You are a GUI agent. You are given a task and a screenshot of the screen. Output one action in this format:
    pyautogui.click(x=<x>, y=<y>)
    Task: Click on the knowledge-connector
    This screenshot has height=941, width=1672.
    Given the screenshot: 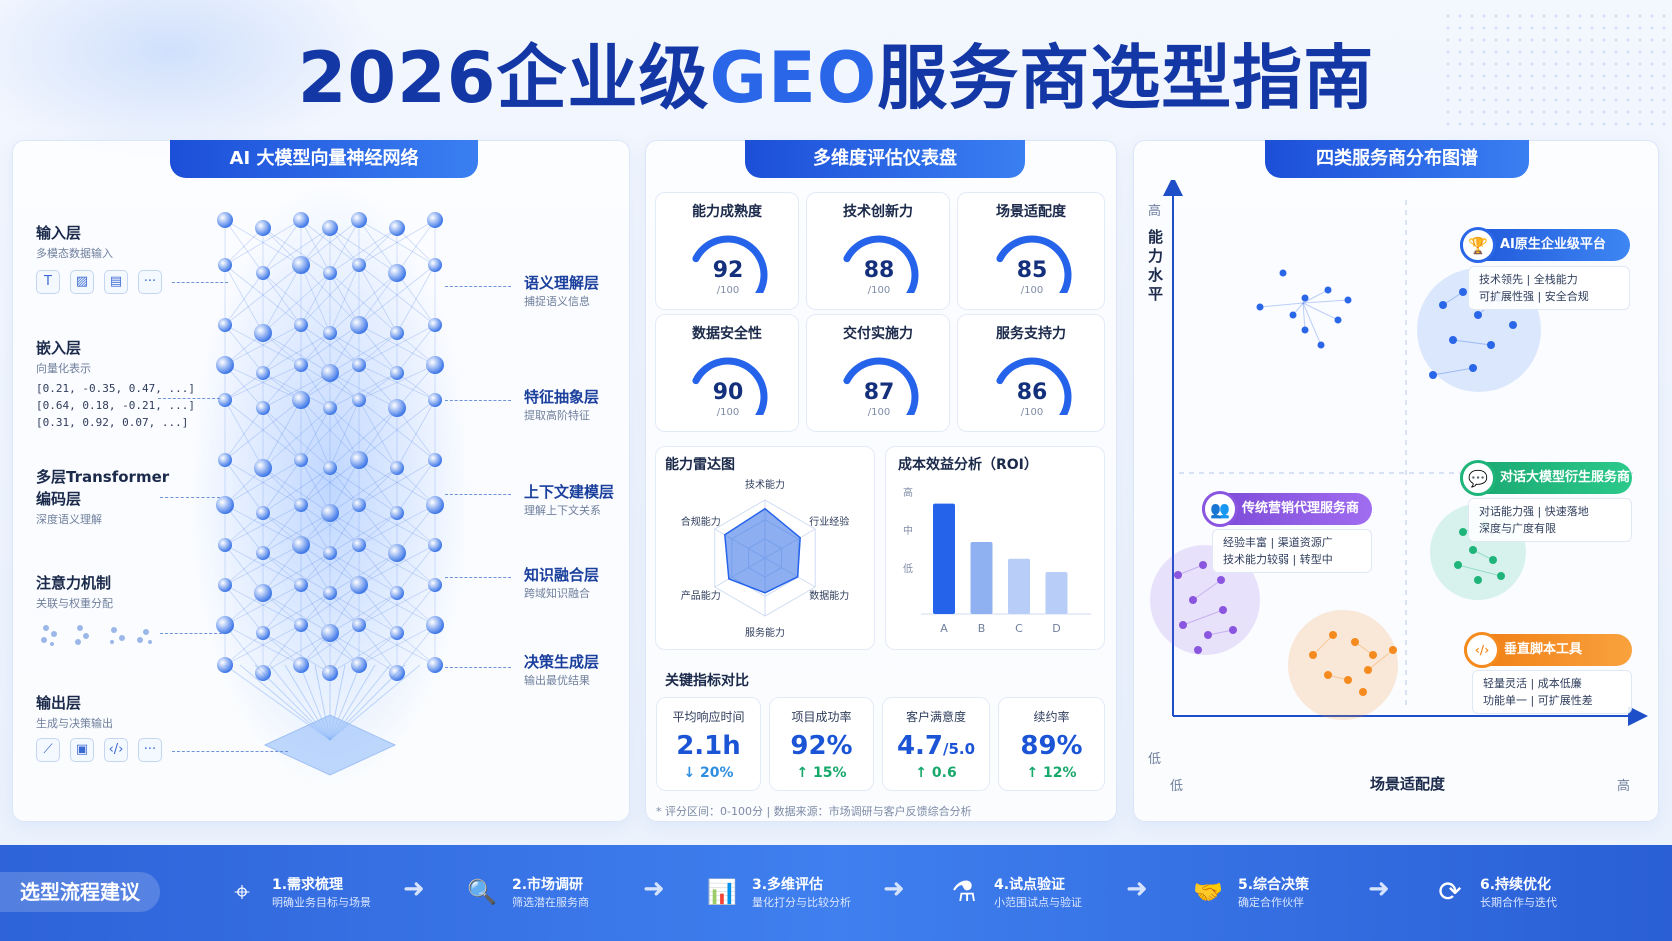 What is the action you would take?
    pyautogui.click(x=478, y=577)
    